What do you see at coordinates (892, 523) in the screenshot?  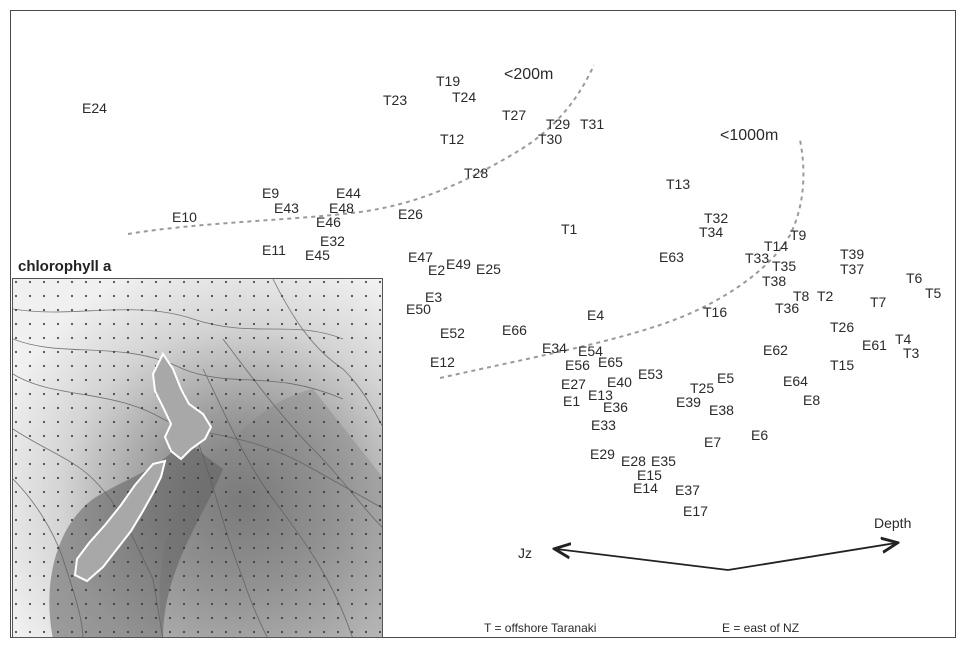 I see `axis-label-depth: Depth` at bounding box center [892, 523].